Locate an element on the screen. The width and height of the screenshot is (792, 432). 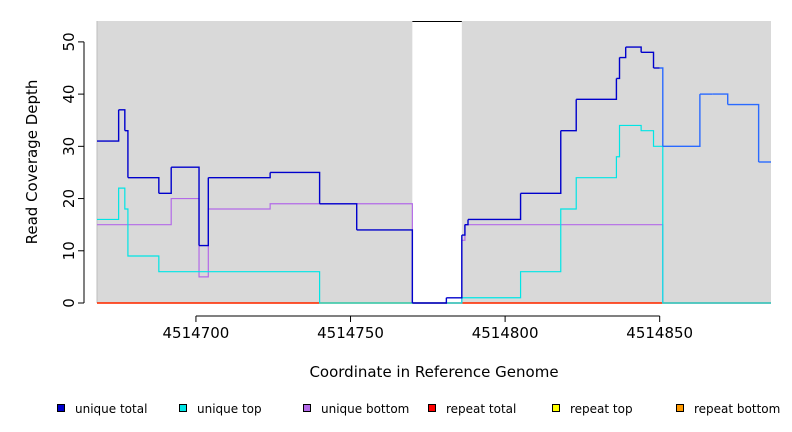
x-tick-label: 4514700 is located at coordinates (196, 333).